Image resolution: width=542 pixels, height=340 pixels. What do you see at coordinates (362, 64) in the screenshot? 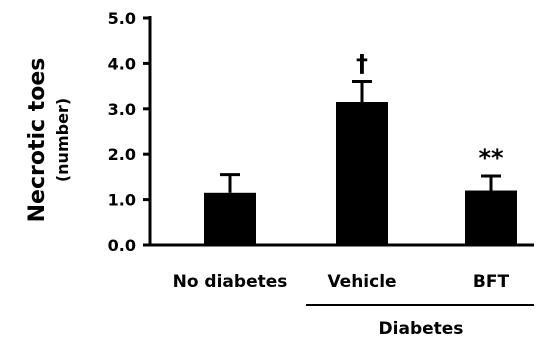
I see `significance-marker: †` at bounding box center [362, 64].